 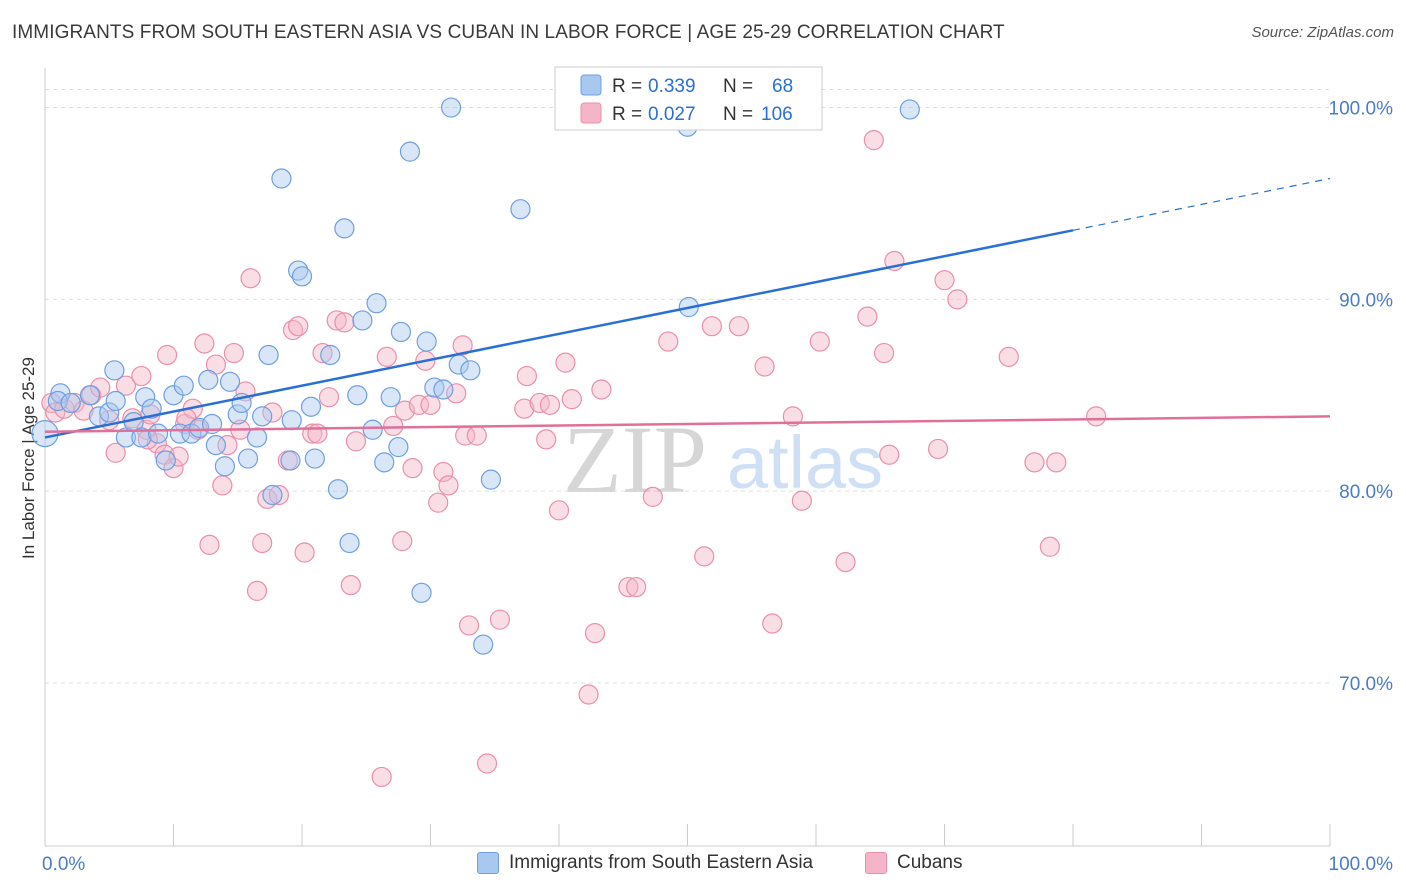 I want to click on y-axis-label: In Labor Force | Age 25-29, so click(x=28, y=458).